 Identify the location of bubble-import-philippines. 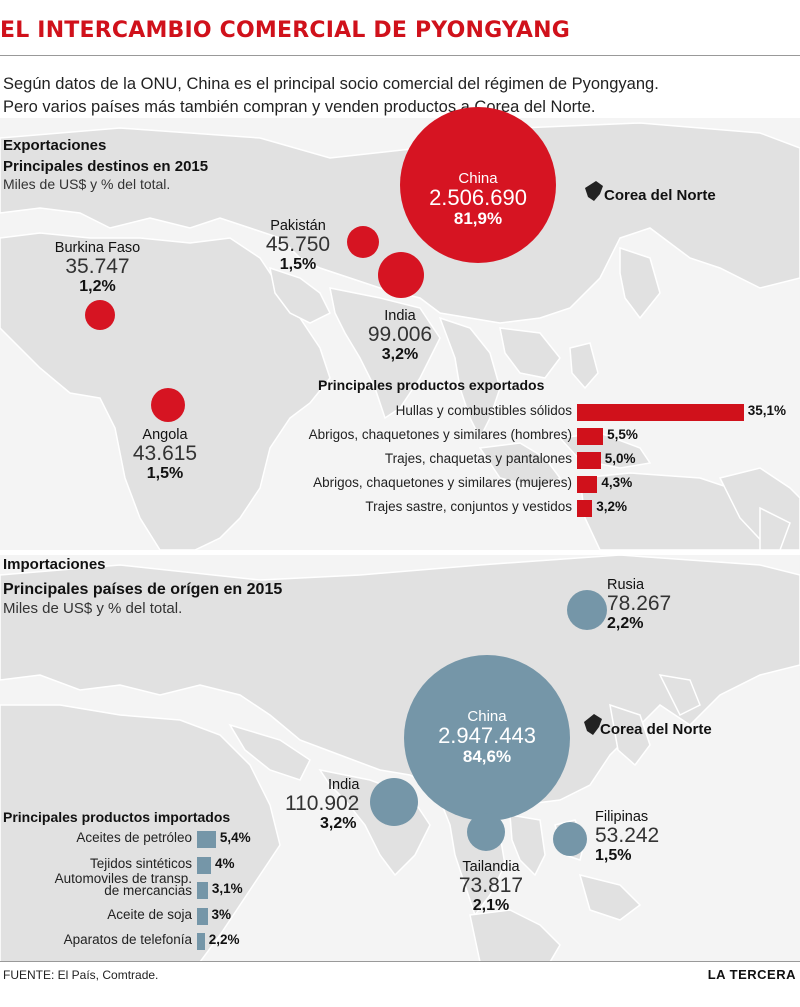
(570, 839).